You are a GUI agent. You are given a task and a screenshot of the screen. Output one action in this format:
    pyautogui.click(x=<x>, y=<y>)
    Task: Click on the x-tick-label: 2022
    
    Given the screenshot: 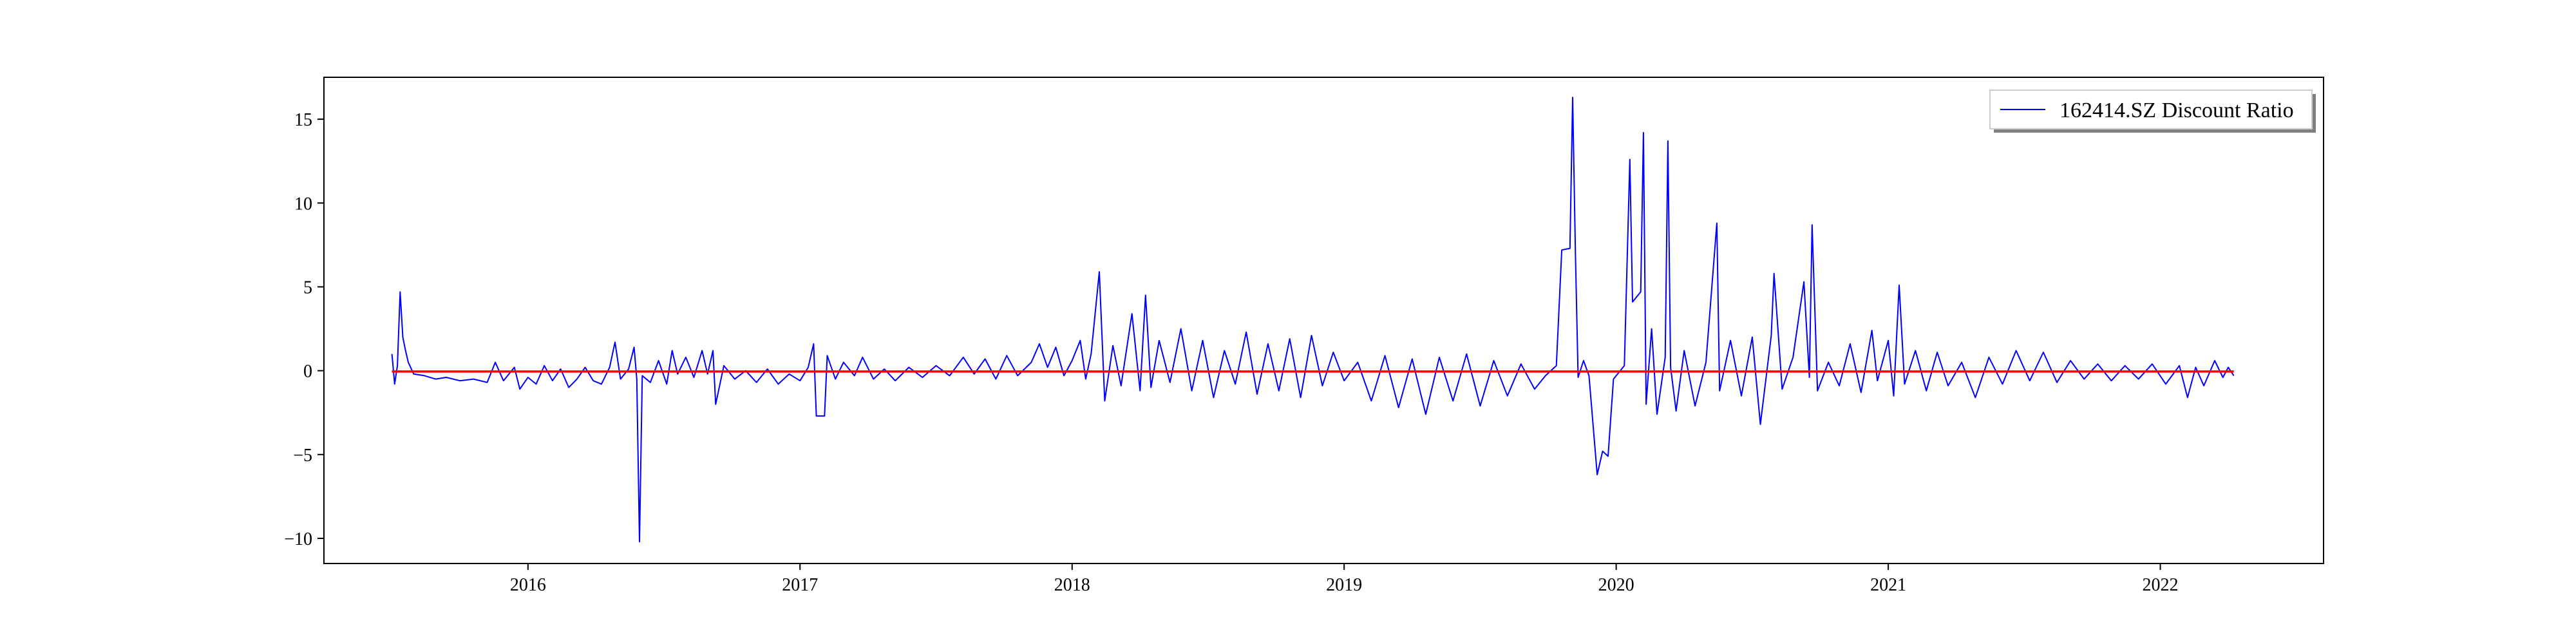 What is the action you would take?
    pyautogui.click(x=2161, y=585)
    